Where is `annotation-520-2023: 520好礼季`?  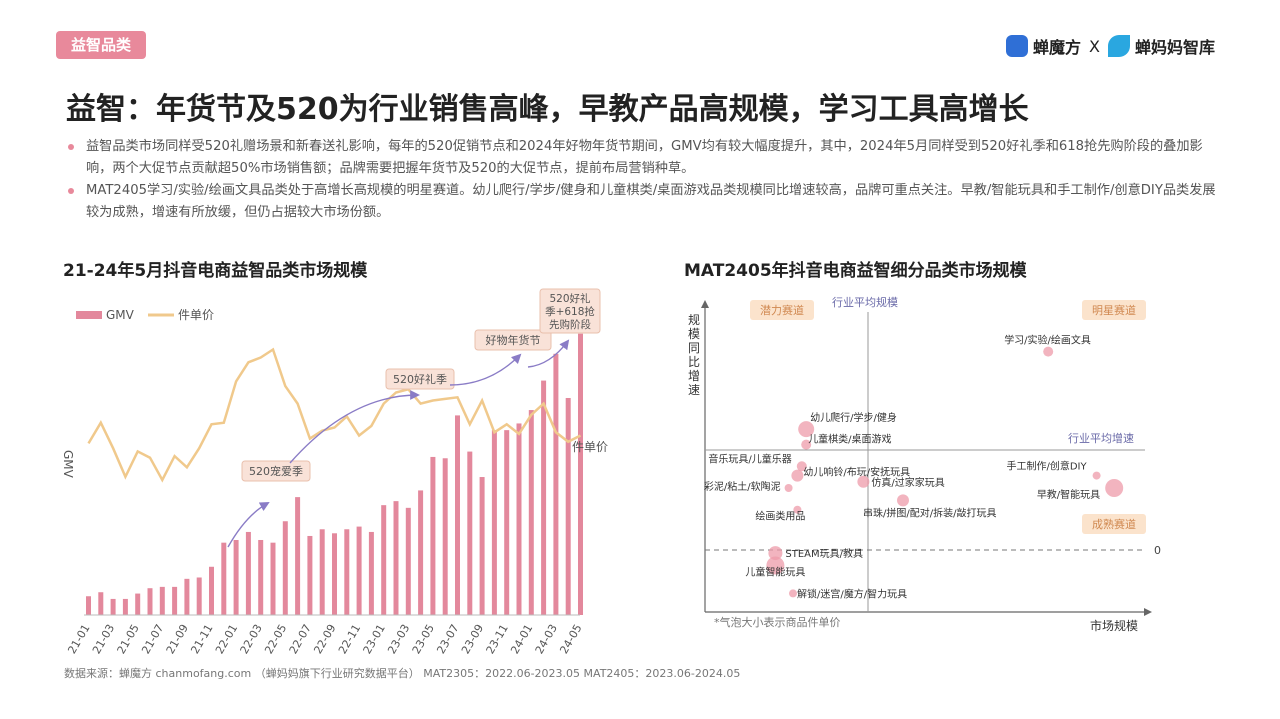
annotation-520-2023: 520好礼季 is located at coordinates (372, 416).